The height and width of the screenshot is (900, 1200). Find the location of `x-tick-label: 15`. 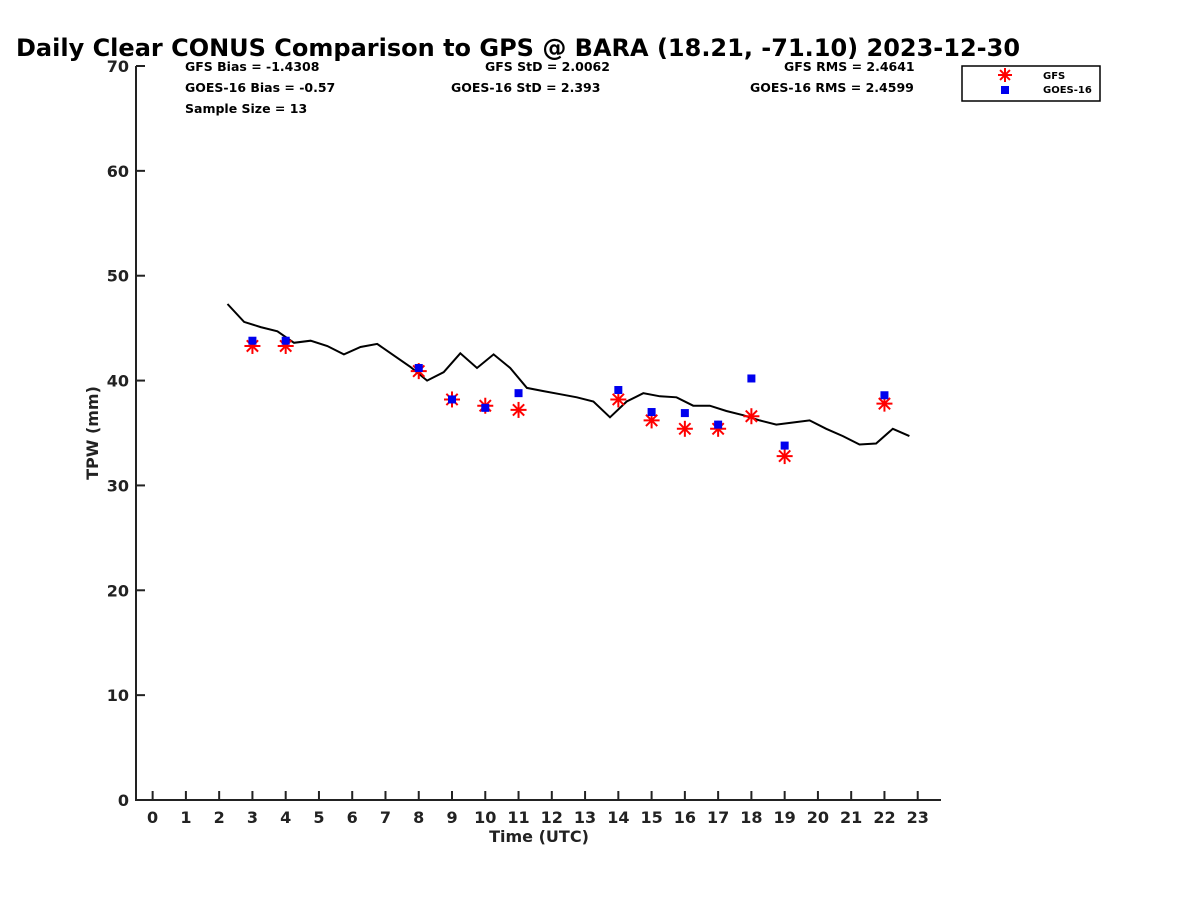

x-tick-label: 15 is located at coordinates (651, 817).